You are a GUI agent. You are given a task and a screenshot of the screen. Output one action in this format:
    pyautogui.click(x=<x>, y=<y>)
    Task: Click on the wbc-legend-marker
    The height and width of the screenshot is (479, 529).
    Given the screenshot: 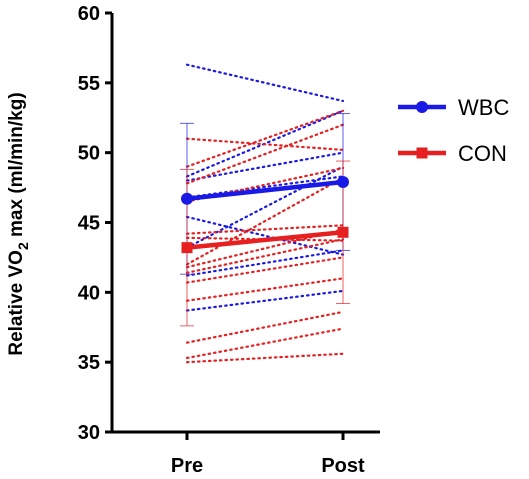 What is the action you would take?
    pyautogui.click(x=422, y=107)
    